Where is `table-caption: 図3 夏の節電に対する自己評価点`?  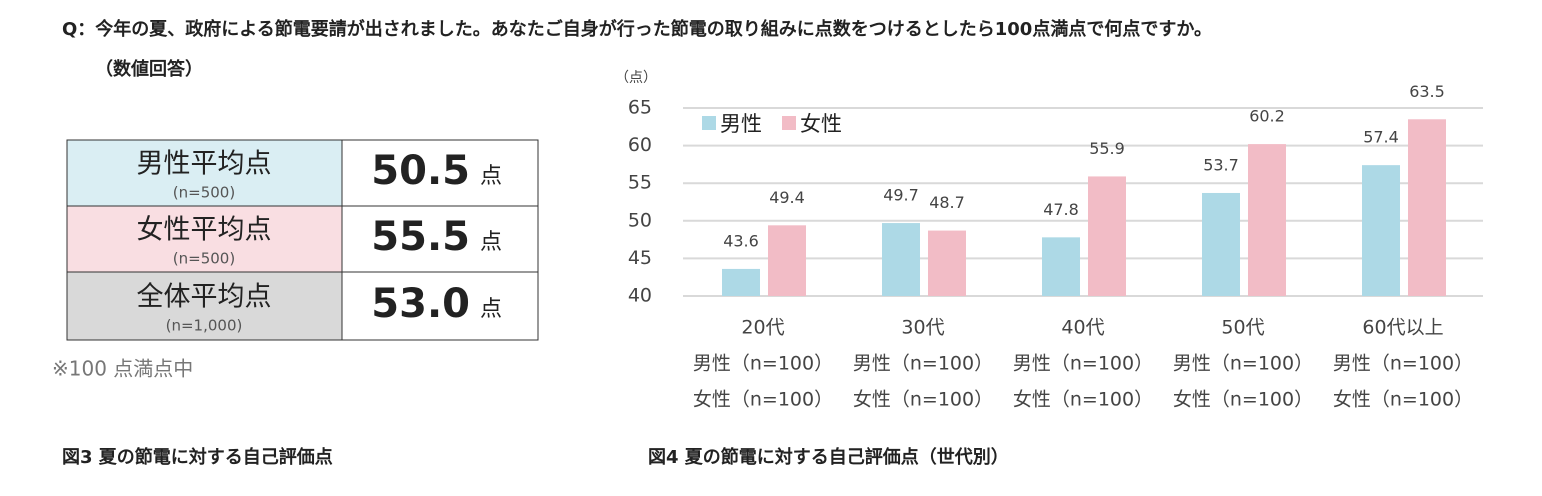
table-caption: 図3 夏の節電に対する自己評価点 is located at coordinates (197, 457).